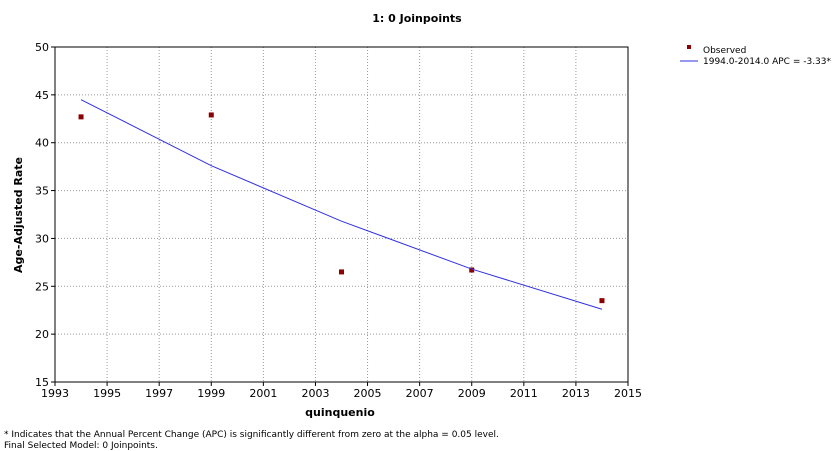 The height and width of the screenshot is (451, 834). What do you see at coordinates (107, 393) in the screenshot?
I see `x-tick-label: 1995` at bounding box center [107, 393].